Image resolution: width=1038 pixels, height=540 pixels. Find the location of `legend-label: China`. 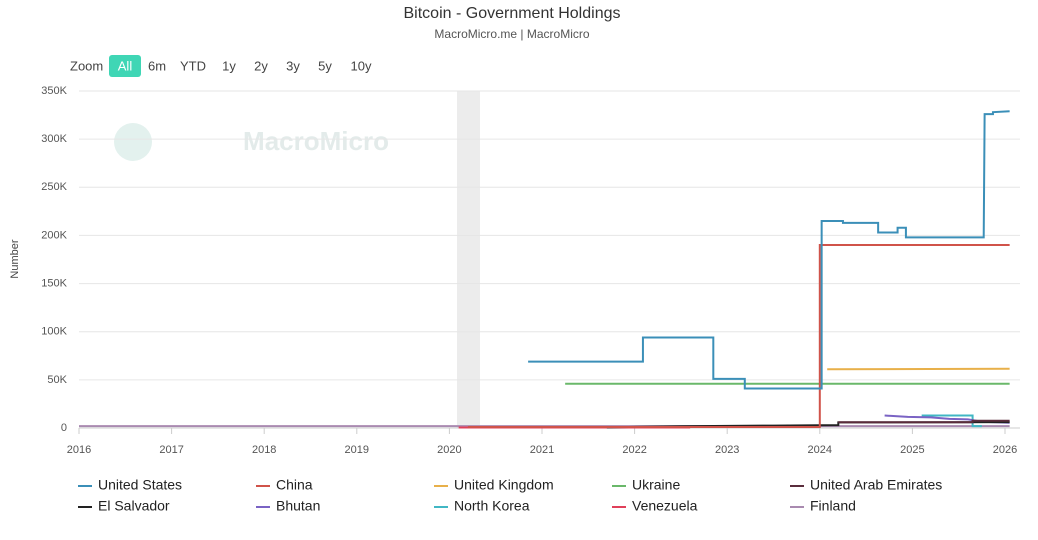

legend-label: China is located at coordinates (294, 485).